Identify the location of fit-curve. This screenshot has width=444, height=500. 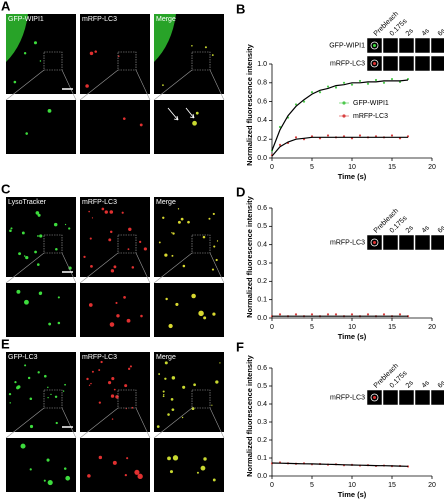
(339, 146).